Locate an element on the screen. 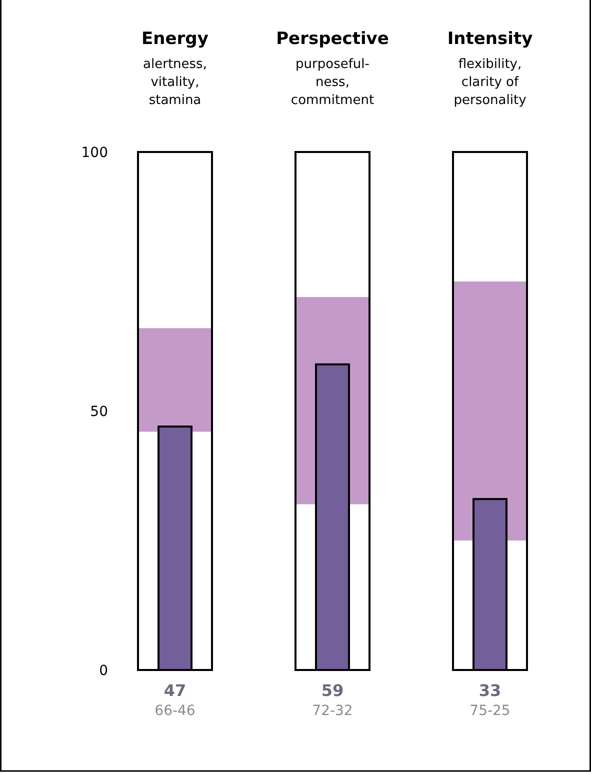 Image resolution: width=591 pixels, height=773 pixels. data-label: 33 is located at coordinates (490, 690).